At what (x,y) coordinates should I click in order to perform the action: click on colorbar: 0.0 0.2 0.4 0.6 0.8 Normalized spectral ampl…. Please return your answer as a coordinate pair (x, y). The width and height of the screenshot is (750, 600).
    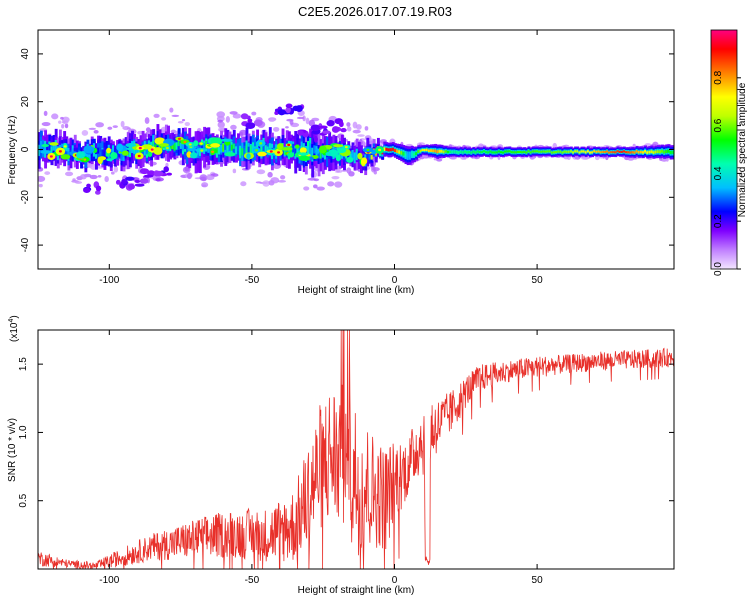
    Looking at the image, I should click on (729, 152).